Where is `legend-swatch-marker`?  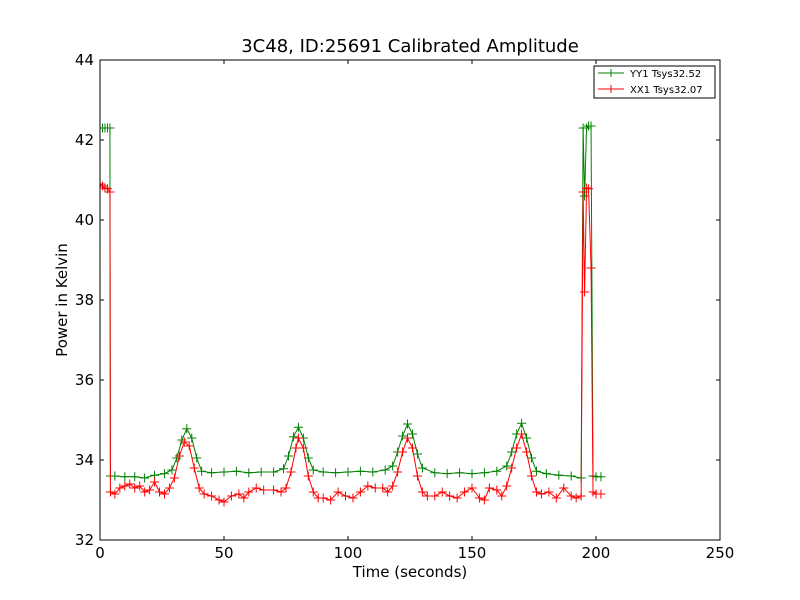
legend-swatch-marker is located at coordinates (611, 73).